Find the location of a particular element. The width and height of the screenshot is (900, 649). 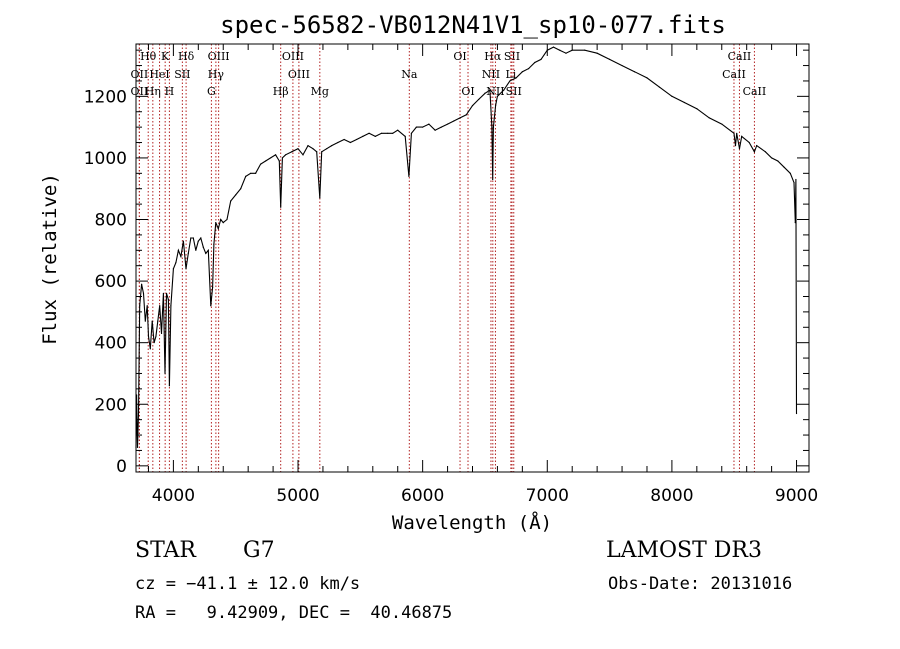

line-label-17: OI is located at coordinates (459, 56).